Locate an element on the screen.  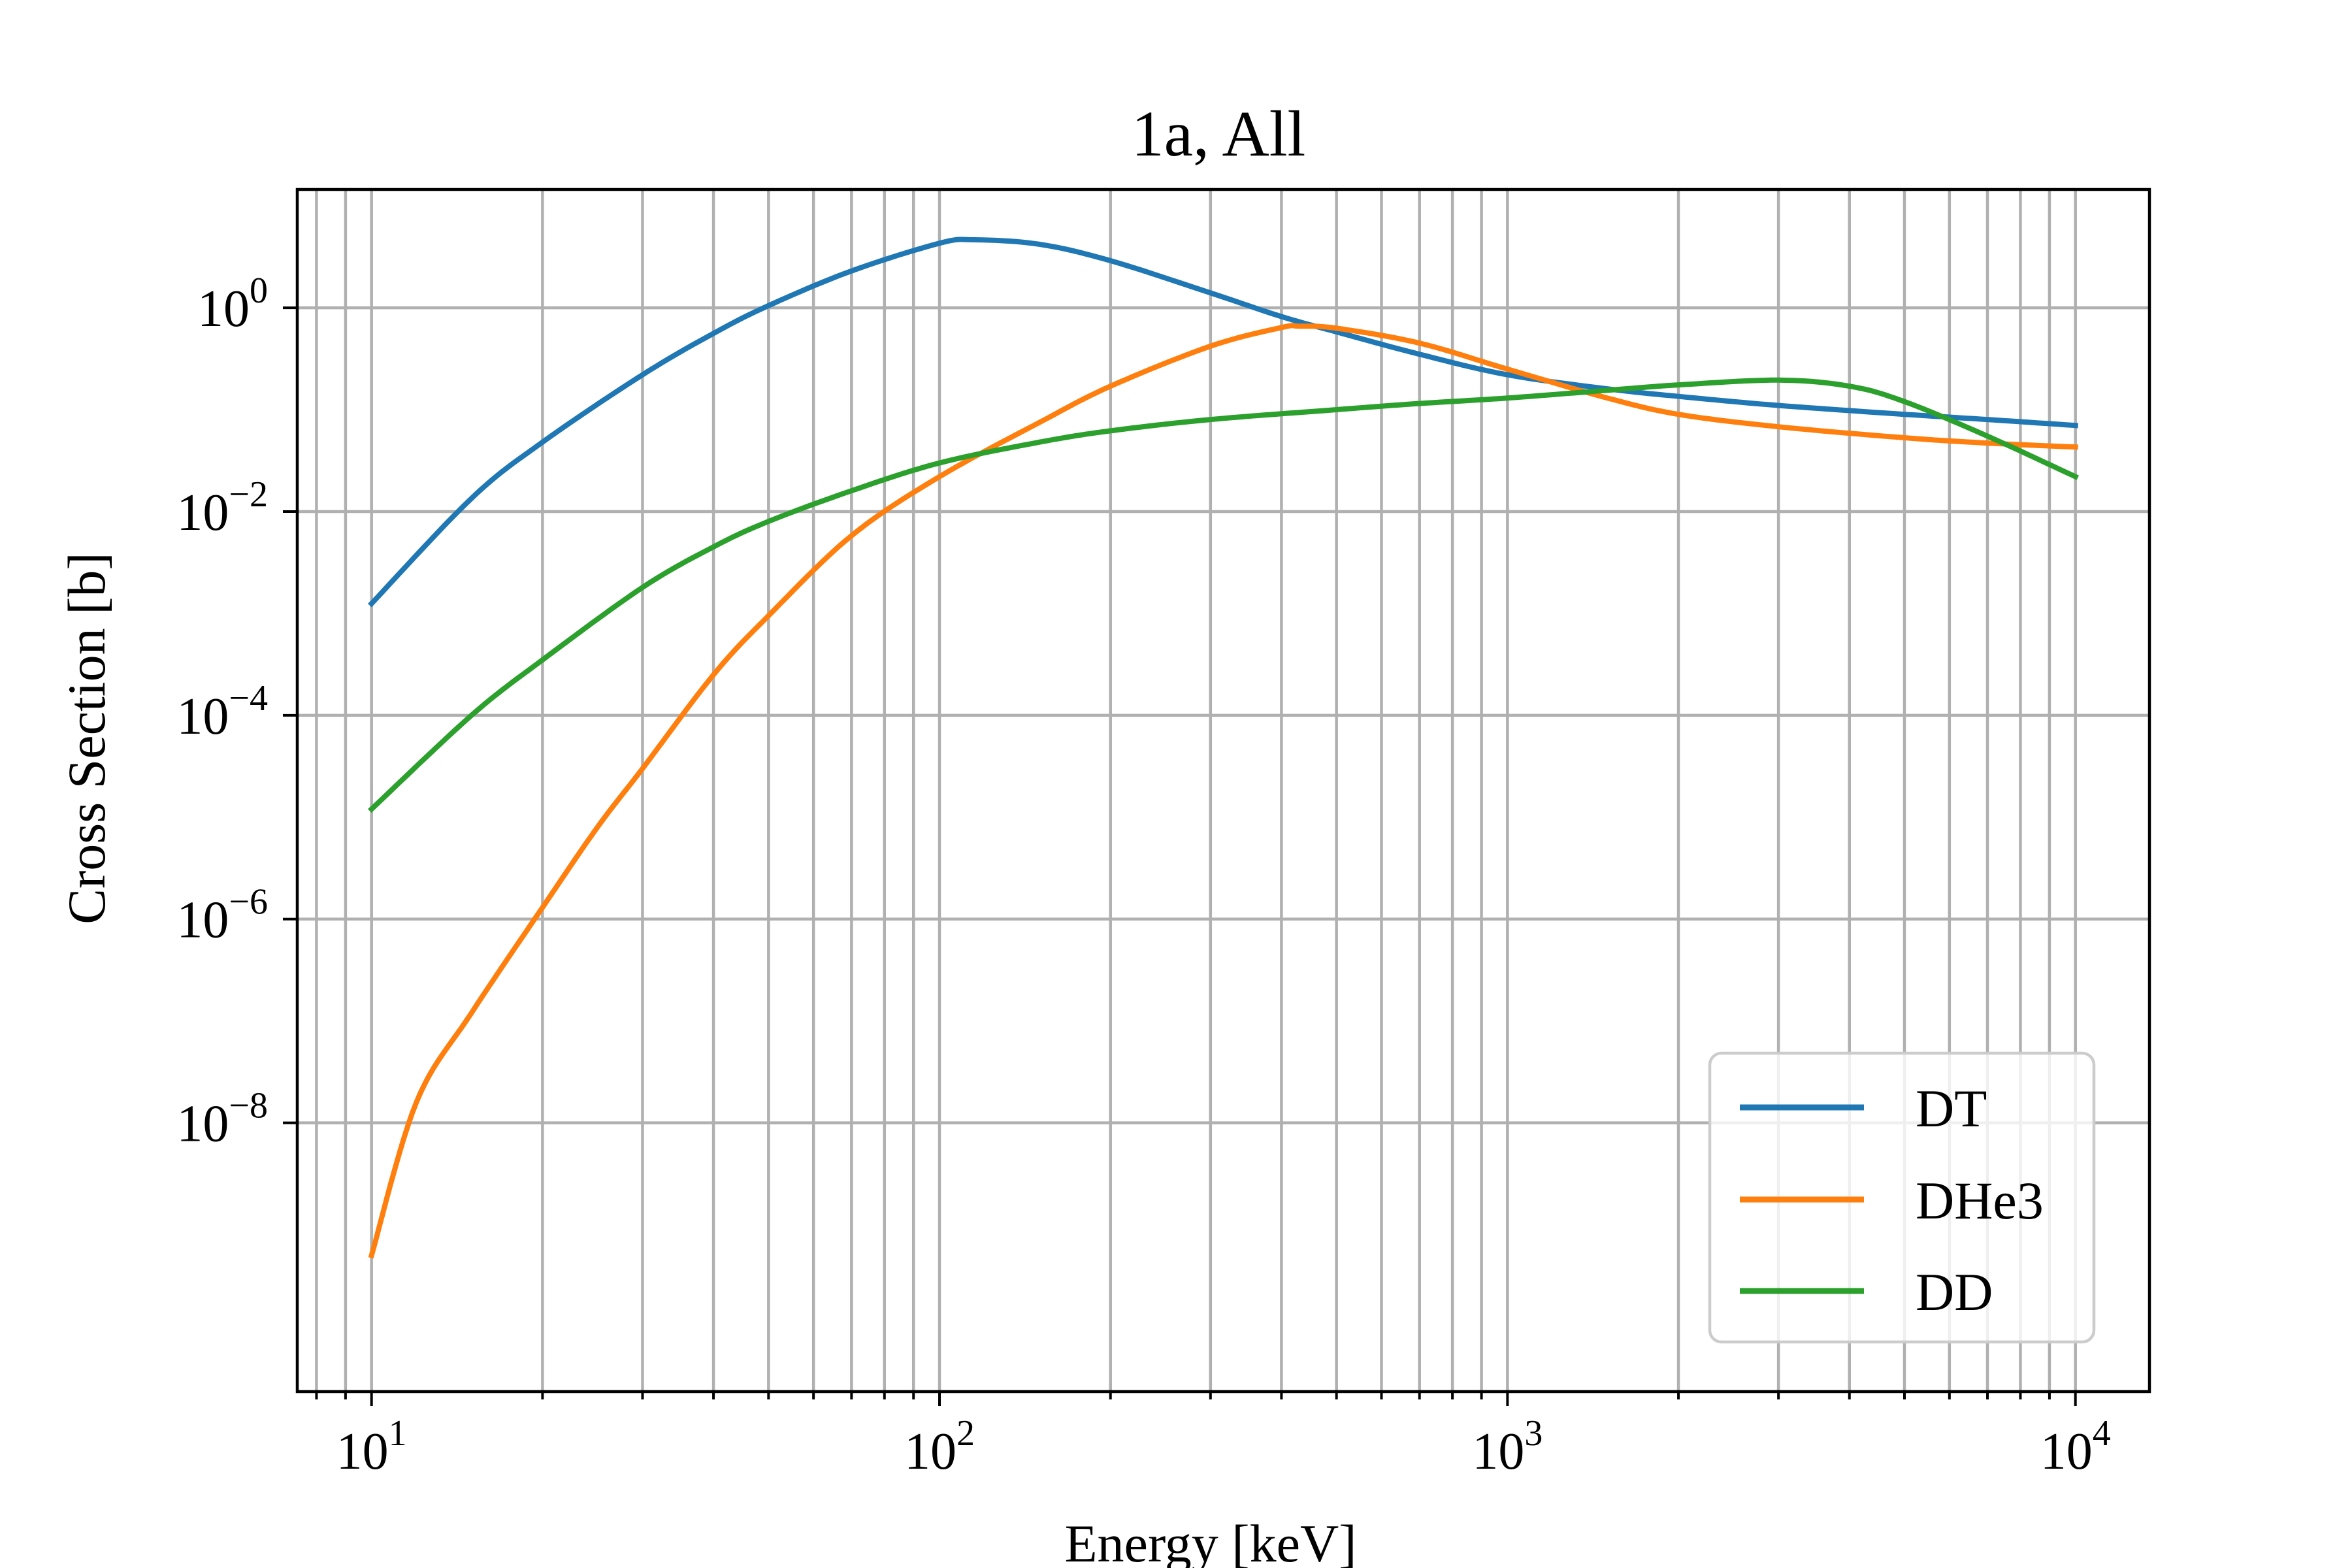
y-axis-label: Cross Section [b] is located at coordinates (86, 738).